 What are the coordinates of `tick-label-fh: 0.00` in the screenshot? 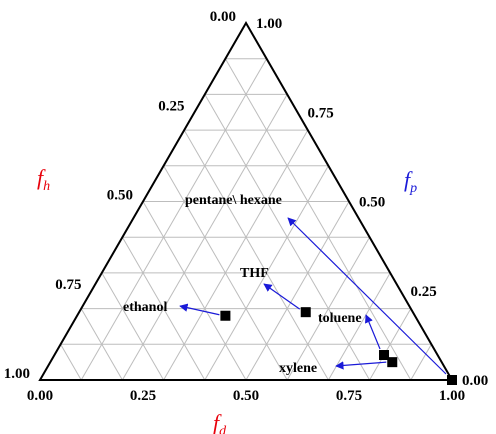 It's located at (223, 17).